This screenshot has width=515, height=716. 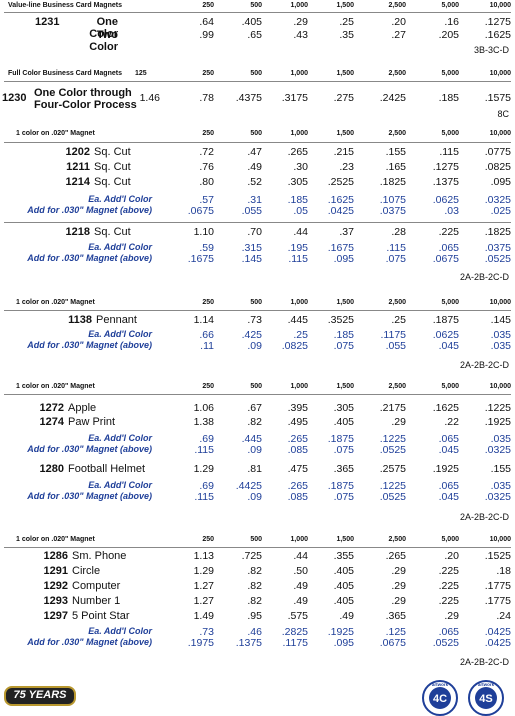 I want to click on price-cell: .115, so click(x=396, y=248).